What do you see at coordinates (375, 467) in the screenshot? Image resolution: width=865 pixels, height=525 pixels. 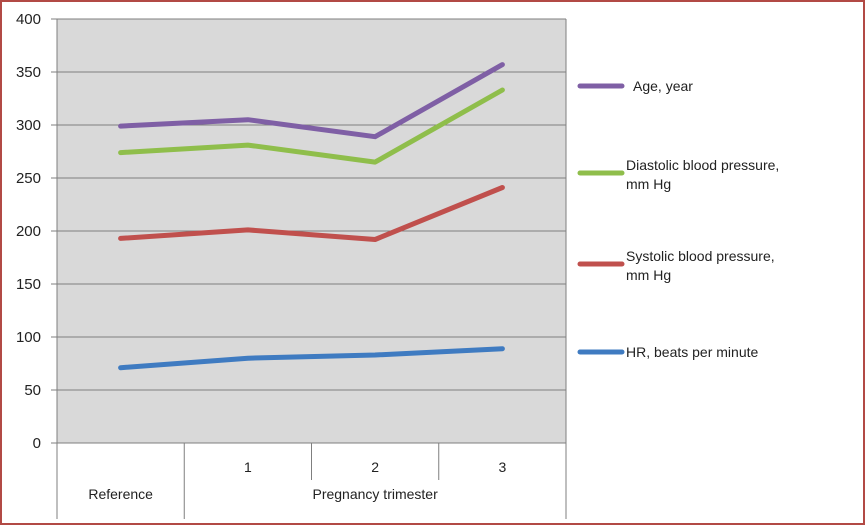 I see `x-category-label-2: 2` at bounding box center [375, 467].